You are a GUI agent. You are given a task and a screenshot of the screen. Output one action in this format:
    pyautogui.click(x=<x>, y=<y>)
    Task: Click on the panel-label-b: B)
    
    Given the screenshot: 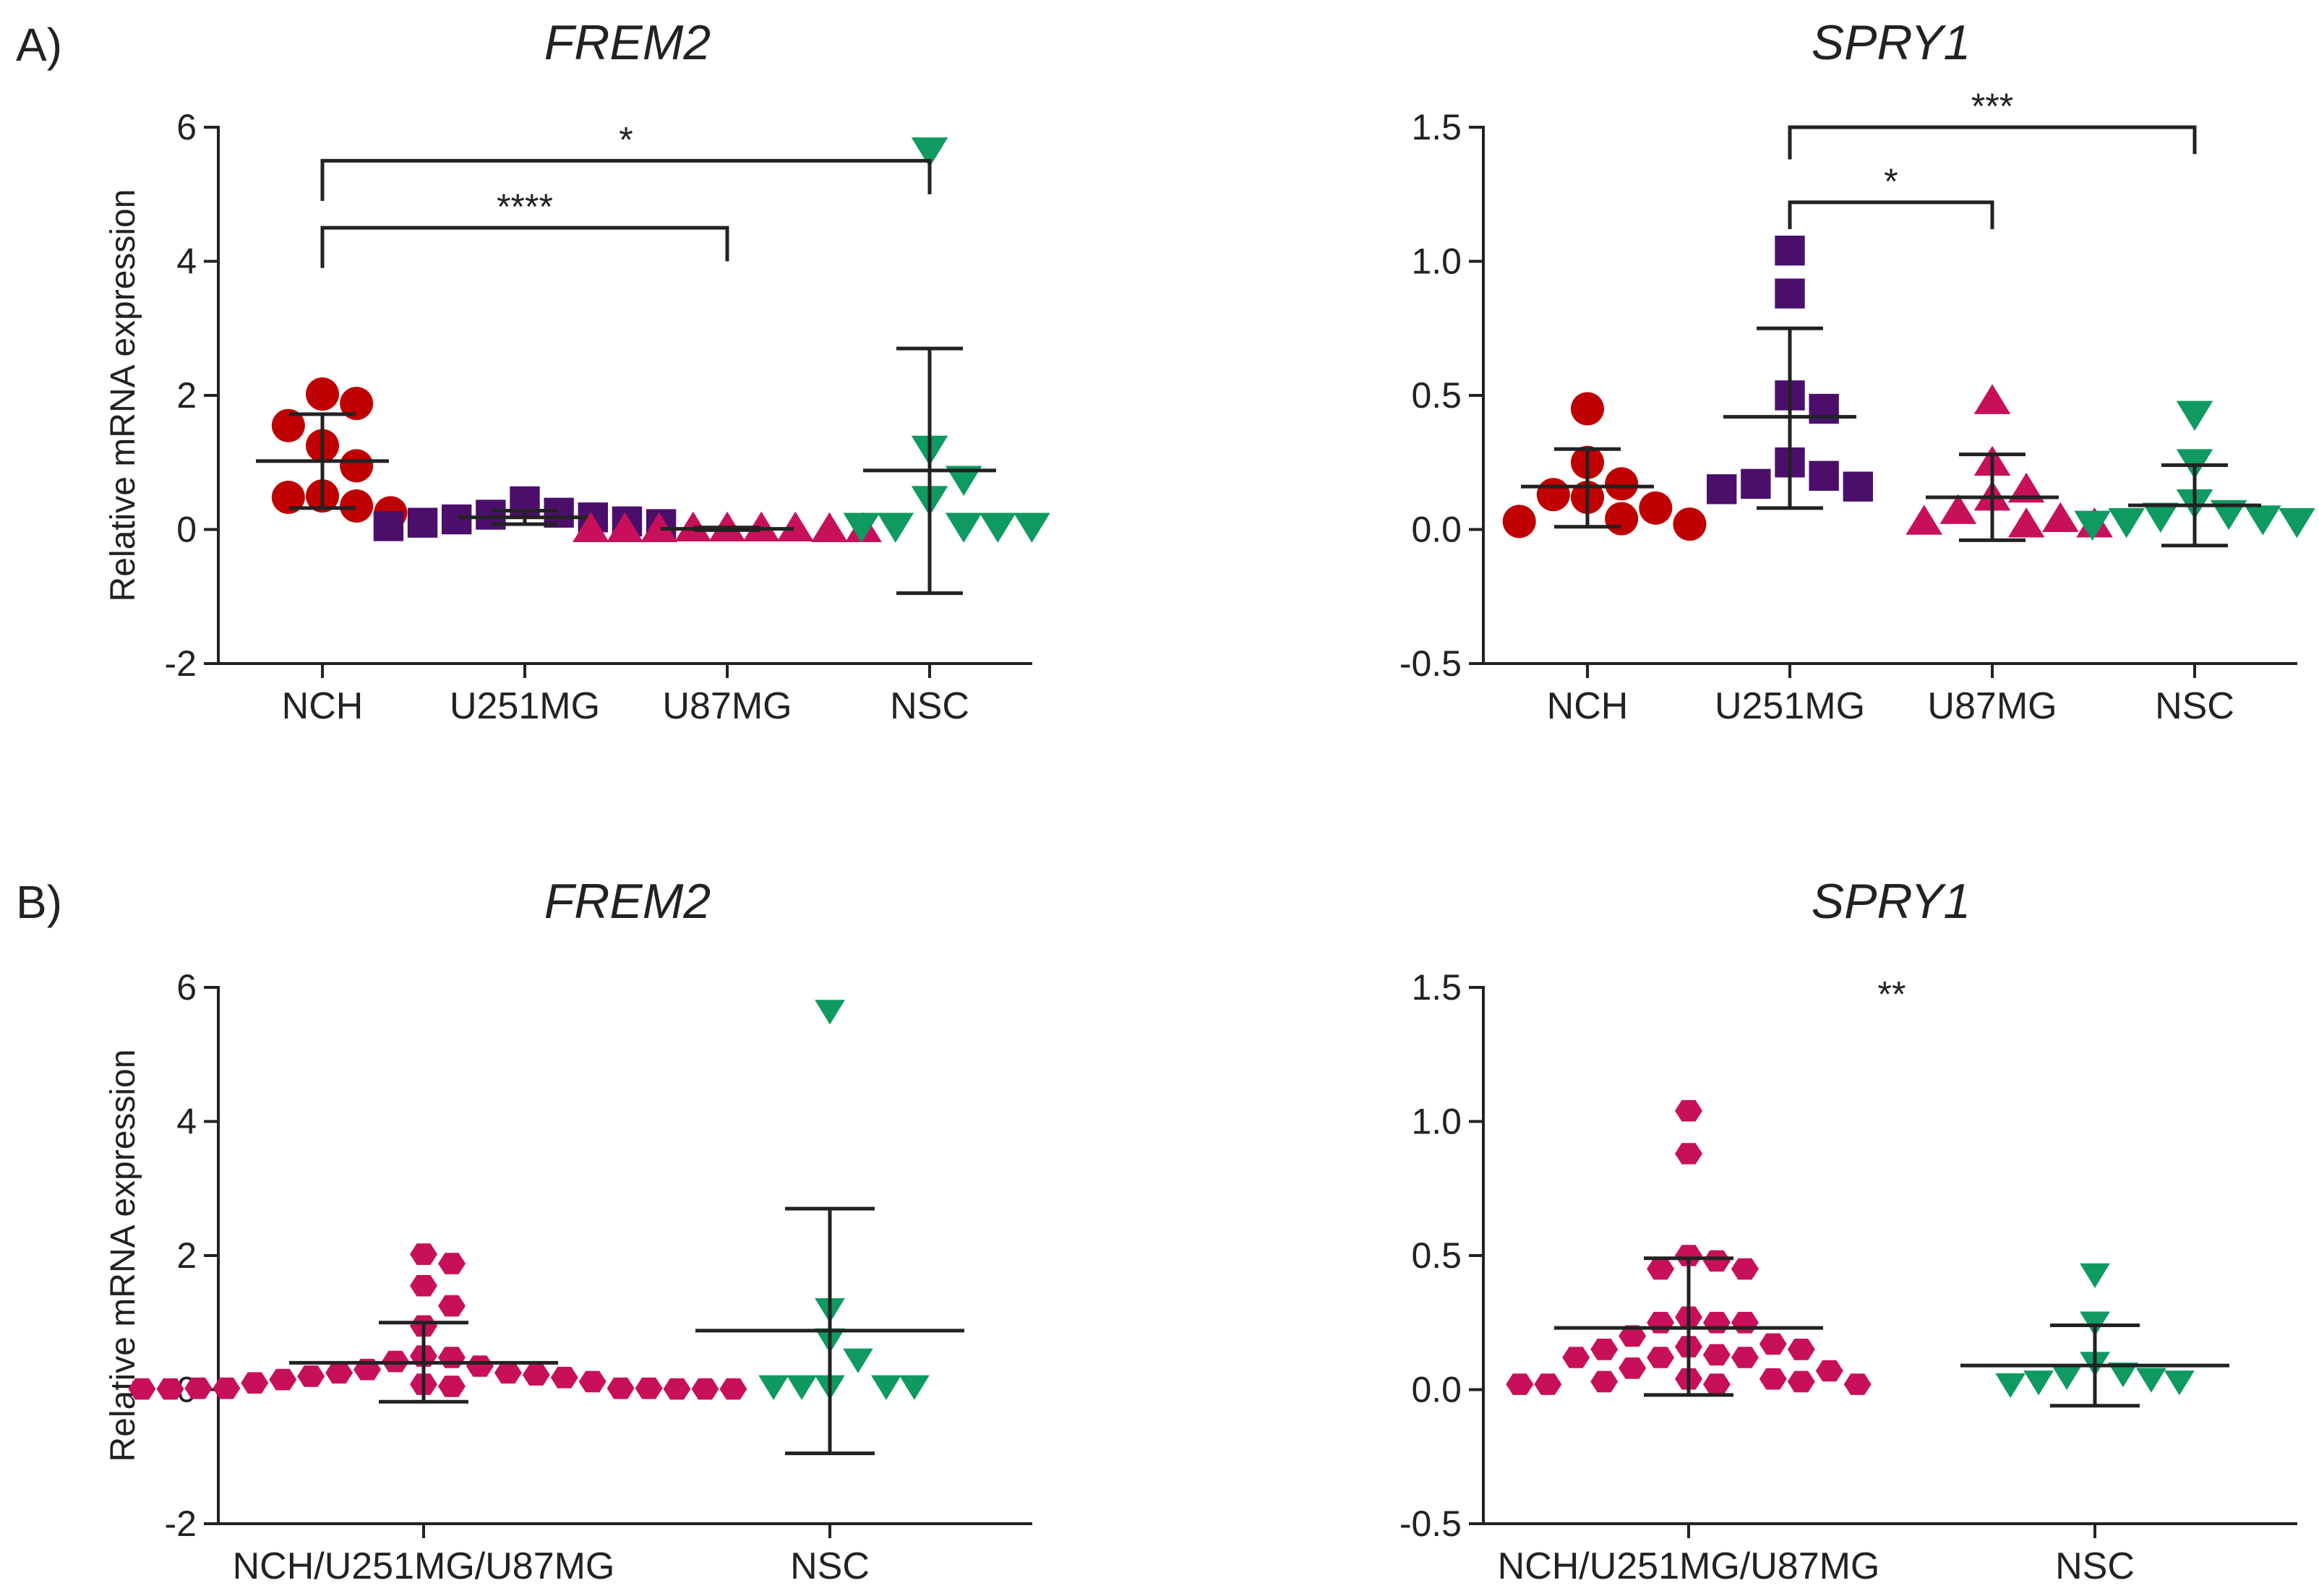 What is the action you would take?
    pyautogui.click(x=39, y=902)
    